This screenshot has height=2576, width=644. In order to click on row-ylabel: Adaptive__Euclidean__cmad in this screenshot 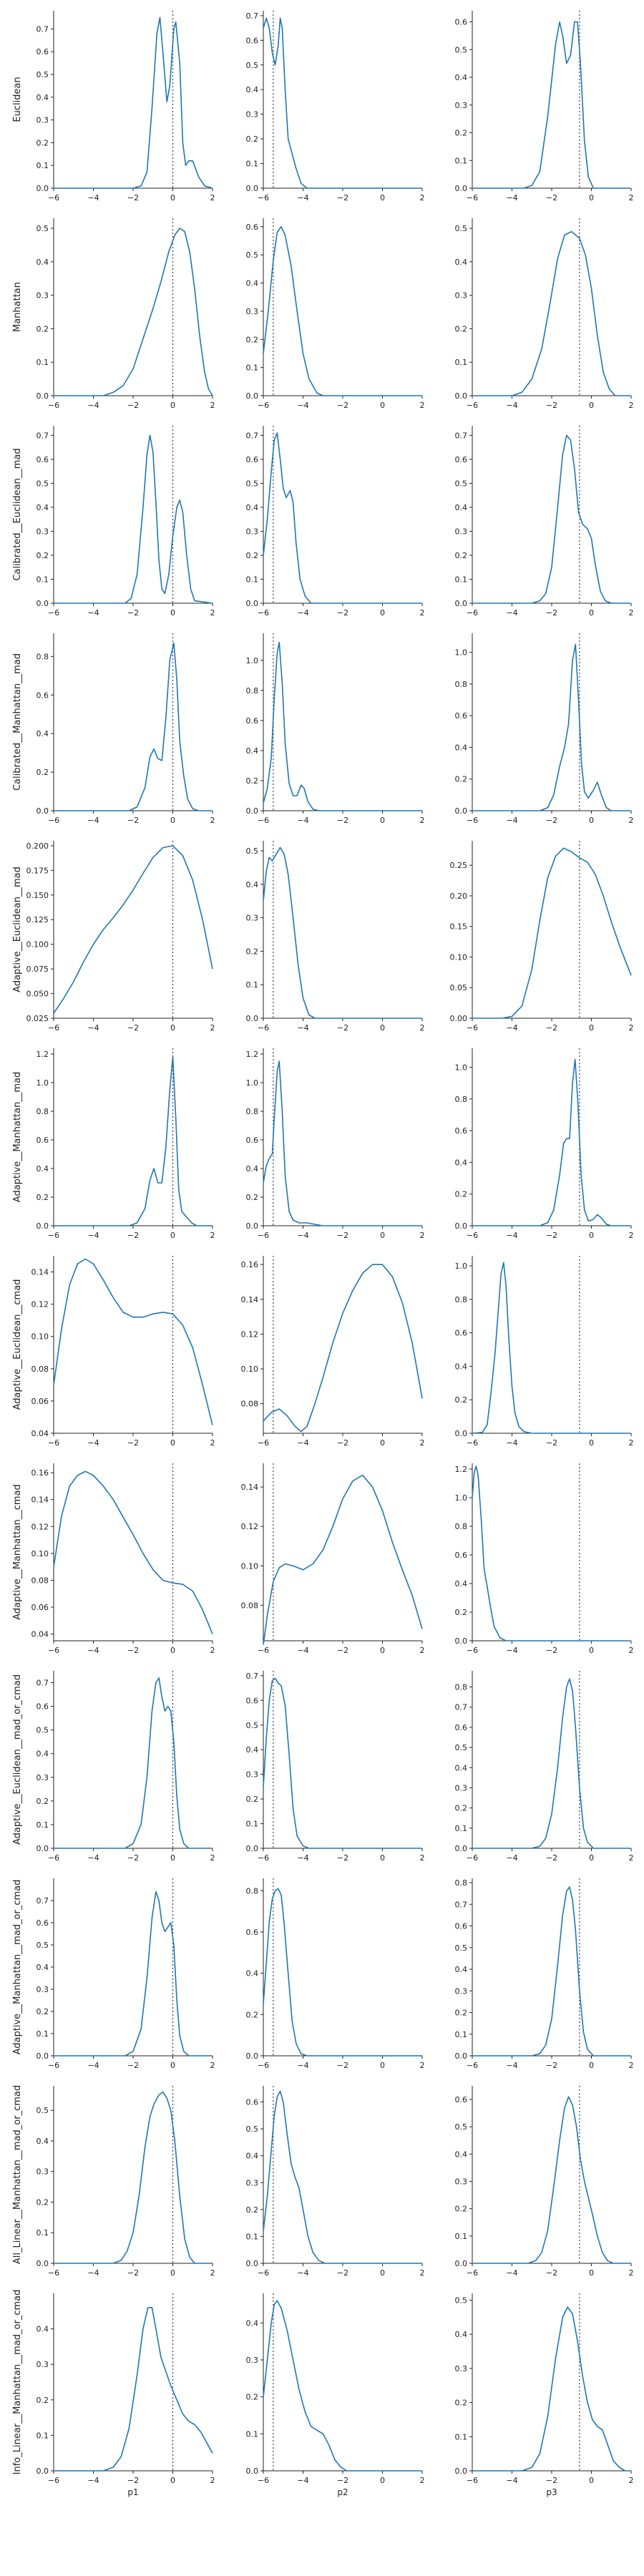, I will do `click(17, 1344)`.